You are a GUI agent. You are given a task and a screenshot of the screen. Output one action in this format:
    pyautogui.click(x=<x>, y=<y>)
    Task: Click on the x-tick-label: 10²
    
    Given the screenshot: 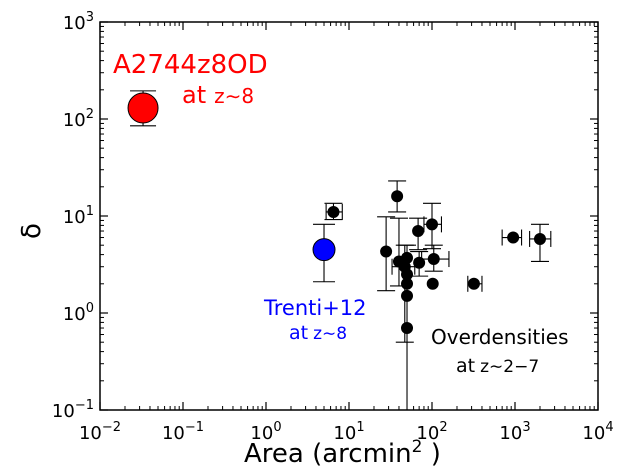 What is the action you would take?
    pyautogui.click(x=431, y=432)
    